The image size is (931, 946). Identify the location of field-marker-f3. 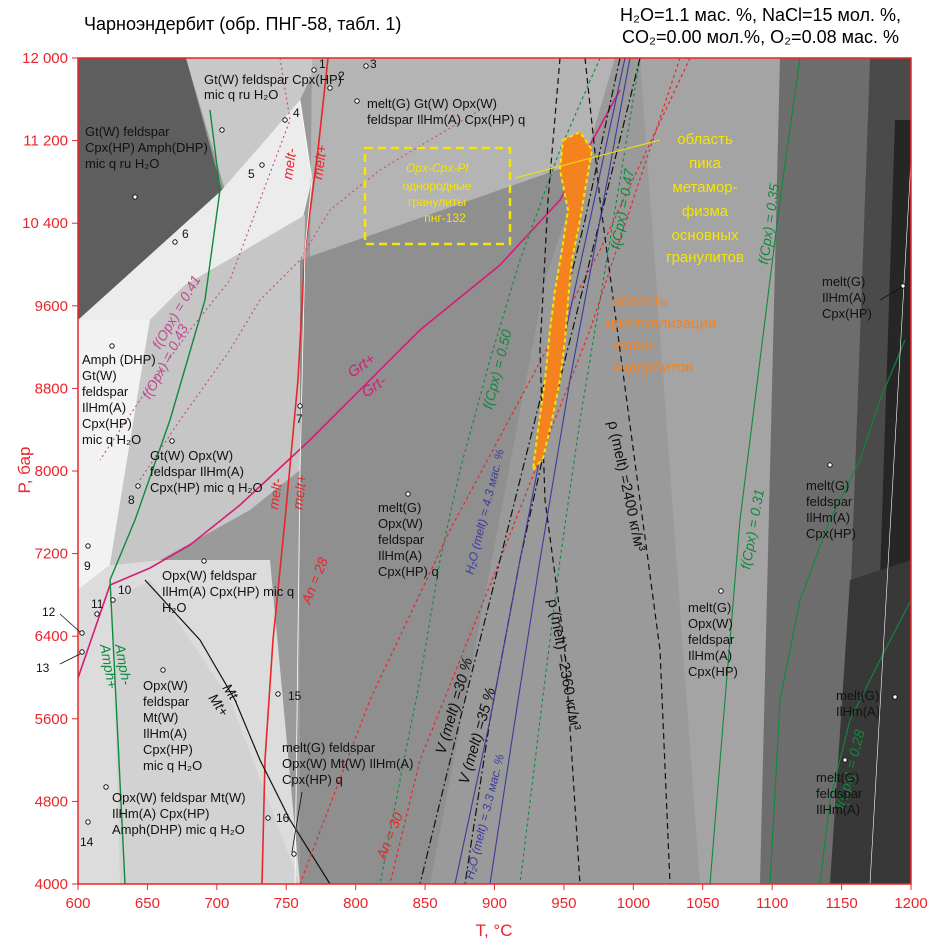
(357, 101).